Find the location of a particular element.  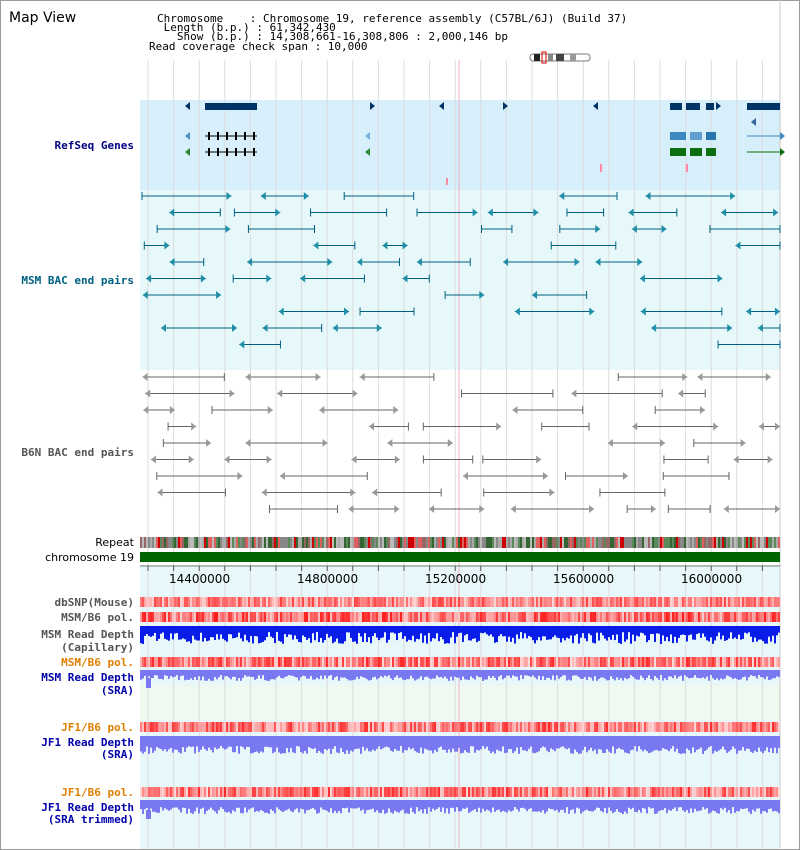

track-label-msm-b6-pol: MSM/B6 pol. is located at coordinates (97, 617).